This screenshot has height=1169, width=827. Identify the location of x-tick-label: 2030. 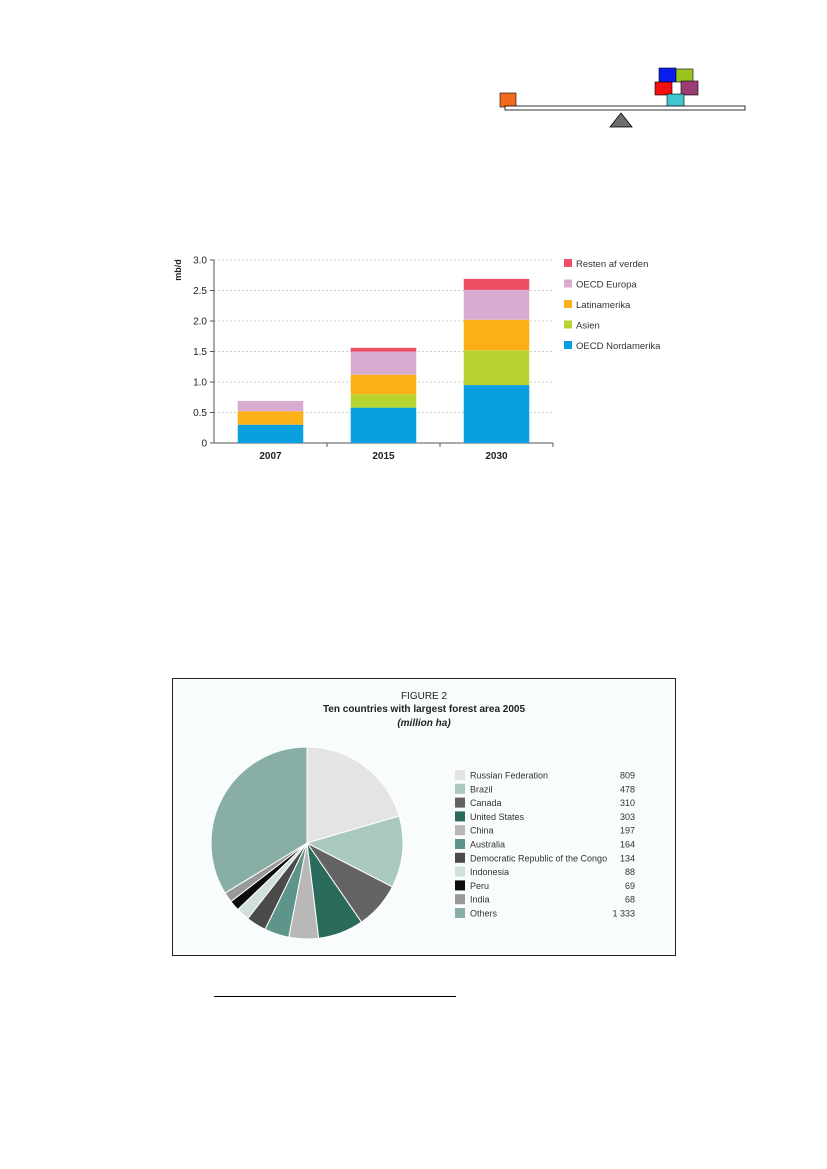
(496, 456).